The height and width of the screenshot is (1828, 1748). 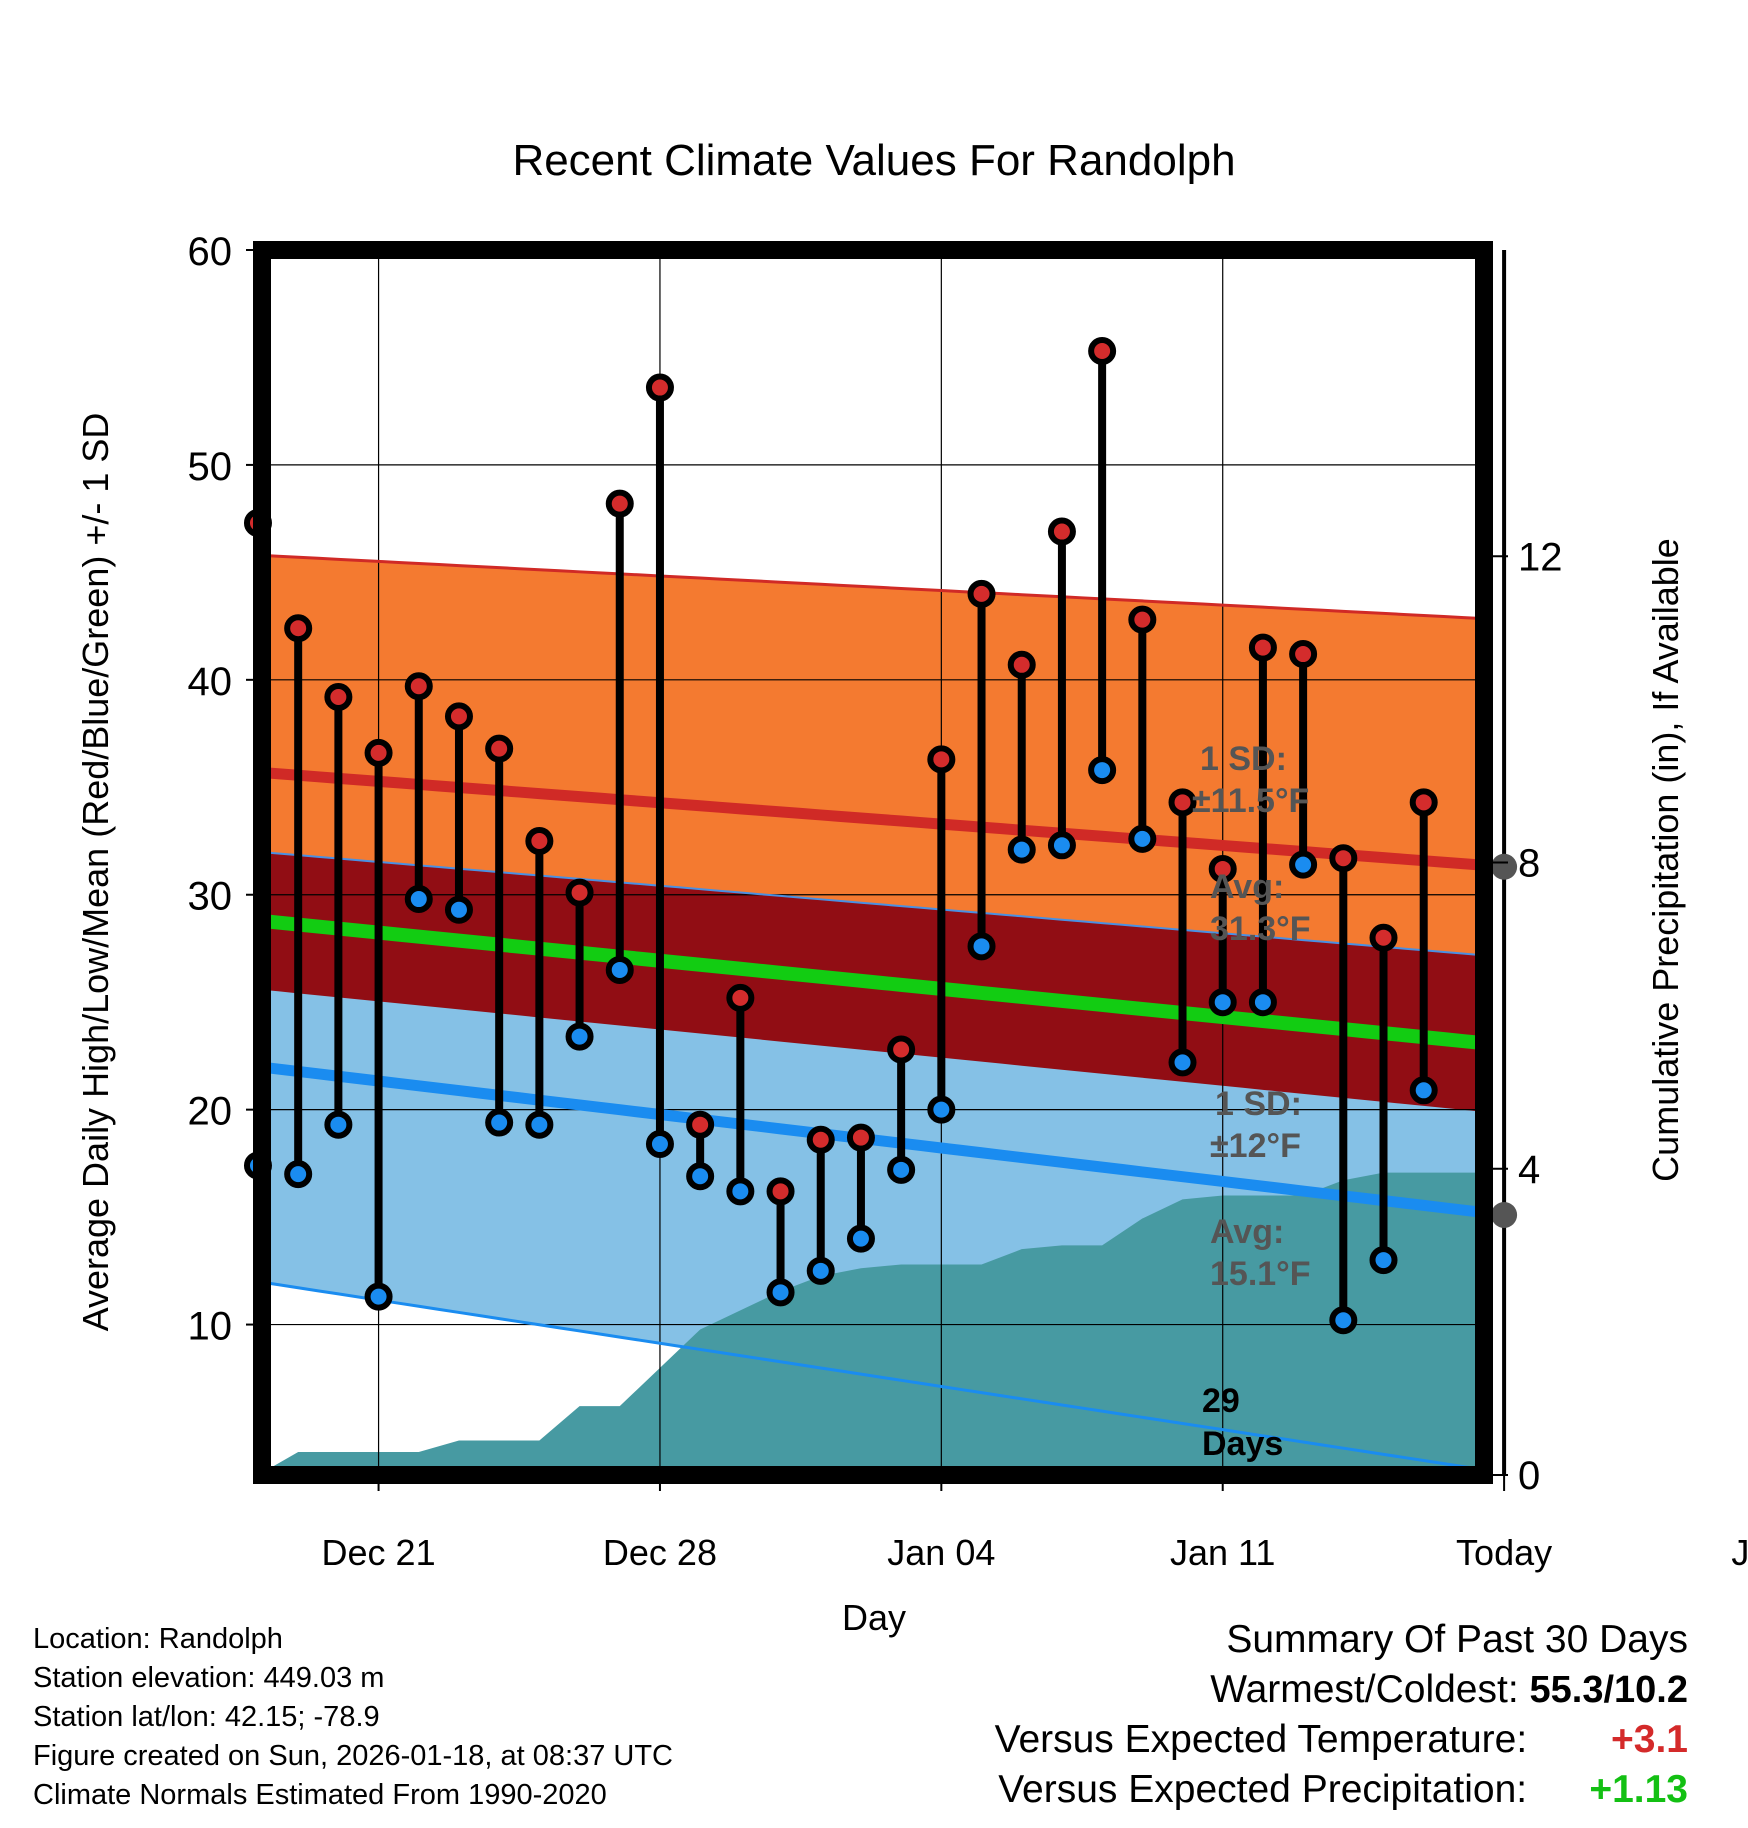 What do you see at coordinates (1608, 1690) in the screenshot?
I see `warmcold-value: 55.3/10.2` at bounding box center [1608, 1690].